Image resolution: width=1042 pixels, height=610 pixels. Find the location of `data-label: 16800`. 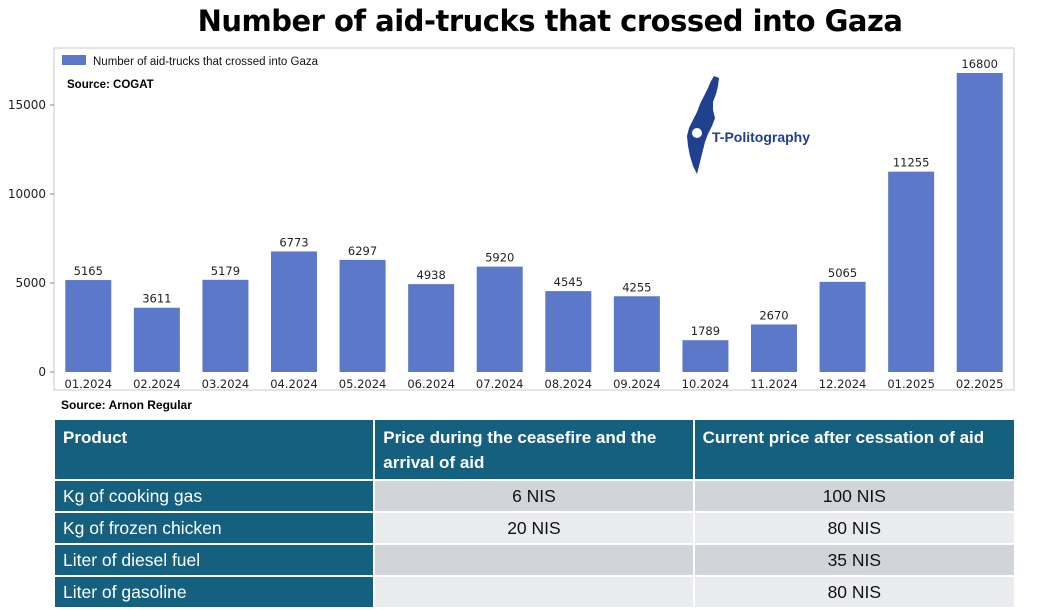

data-label: 16800 is located at coordinates (979, 64).